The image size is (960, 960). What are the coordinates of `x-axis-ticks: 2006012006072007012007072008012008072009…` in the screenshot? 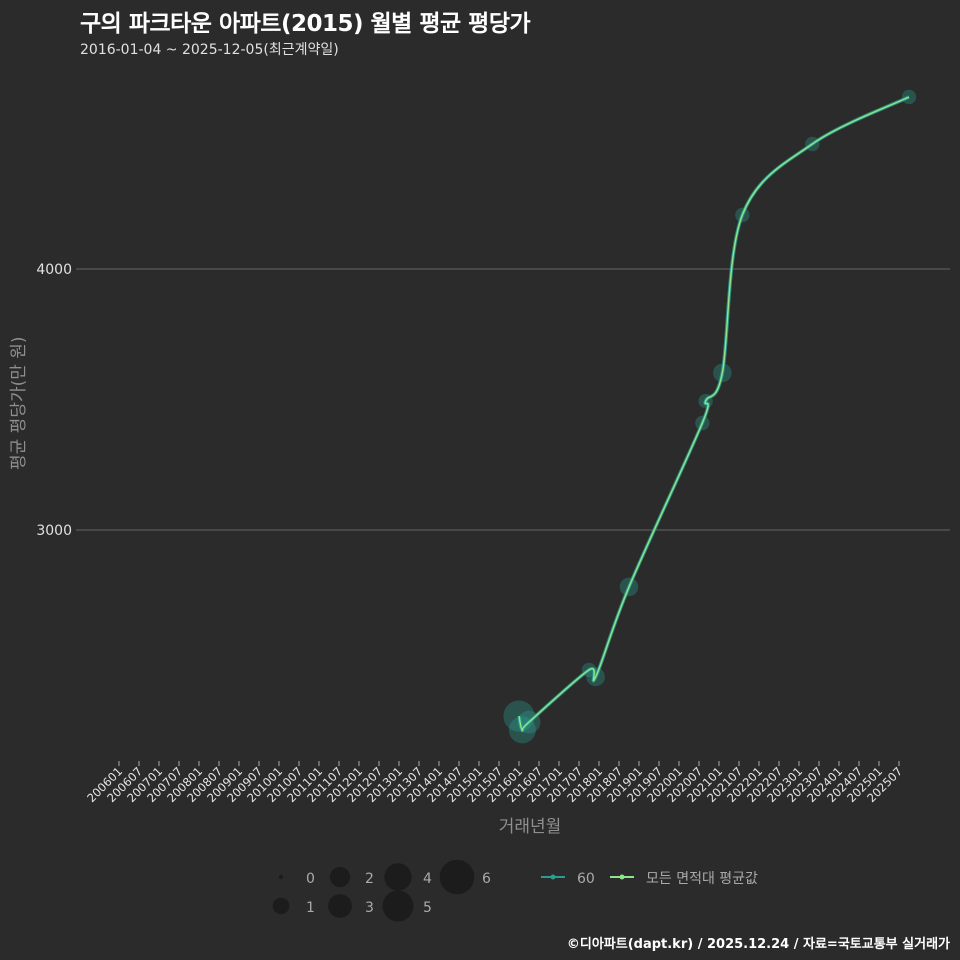 It's located at (494, 783).